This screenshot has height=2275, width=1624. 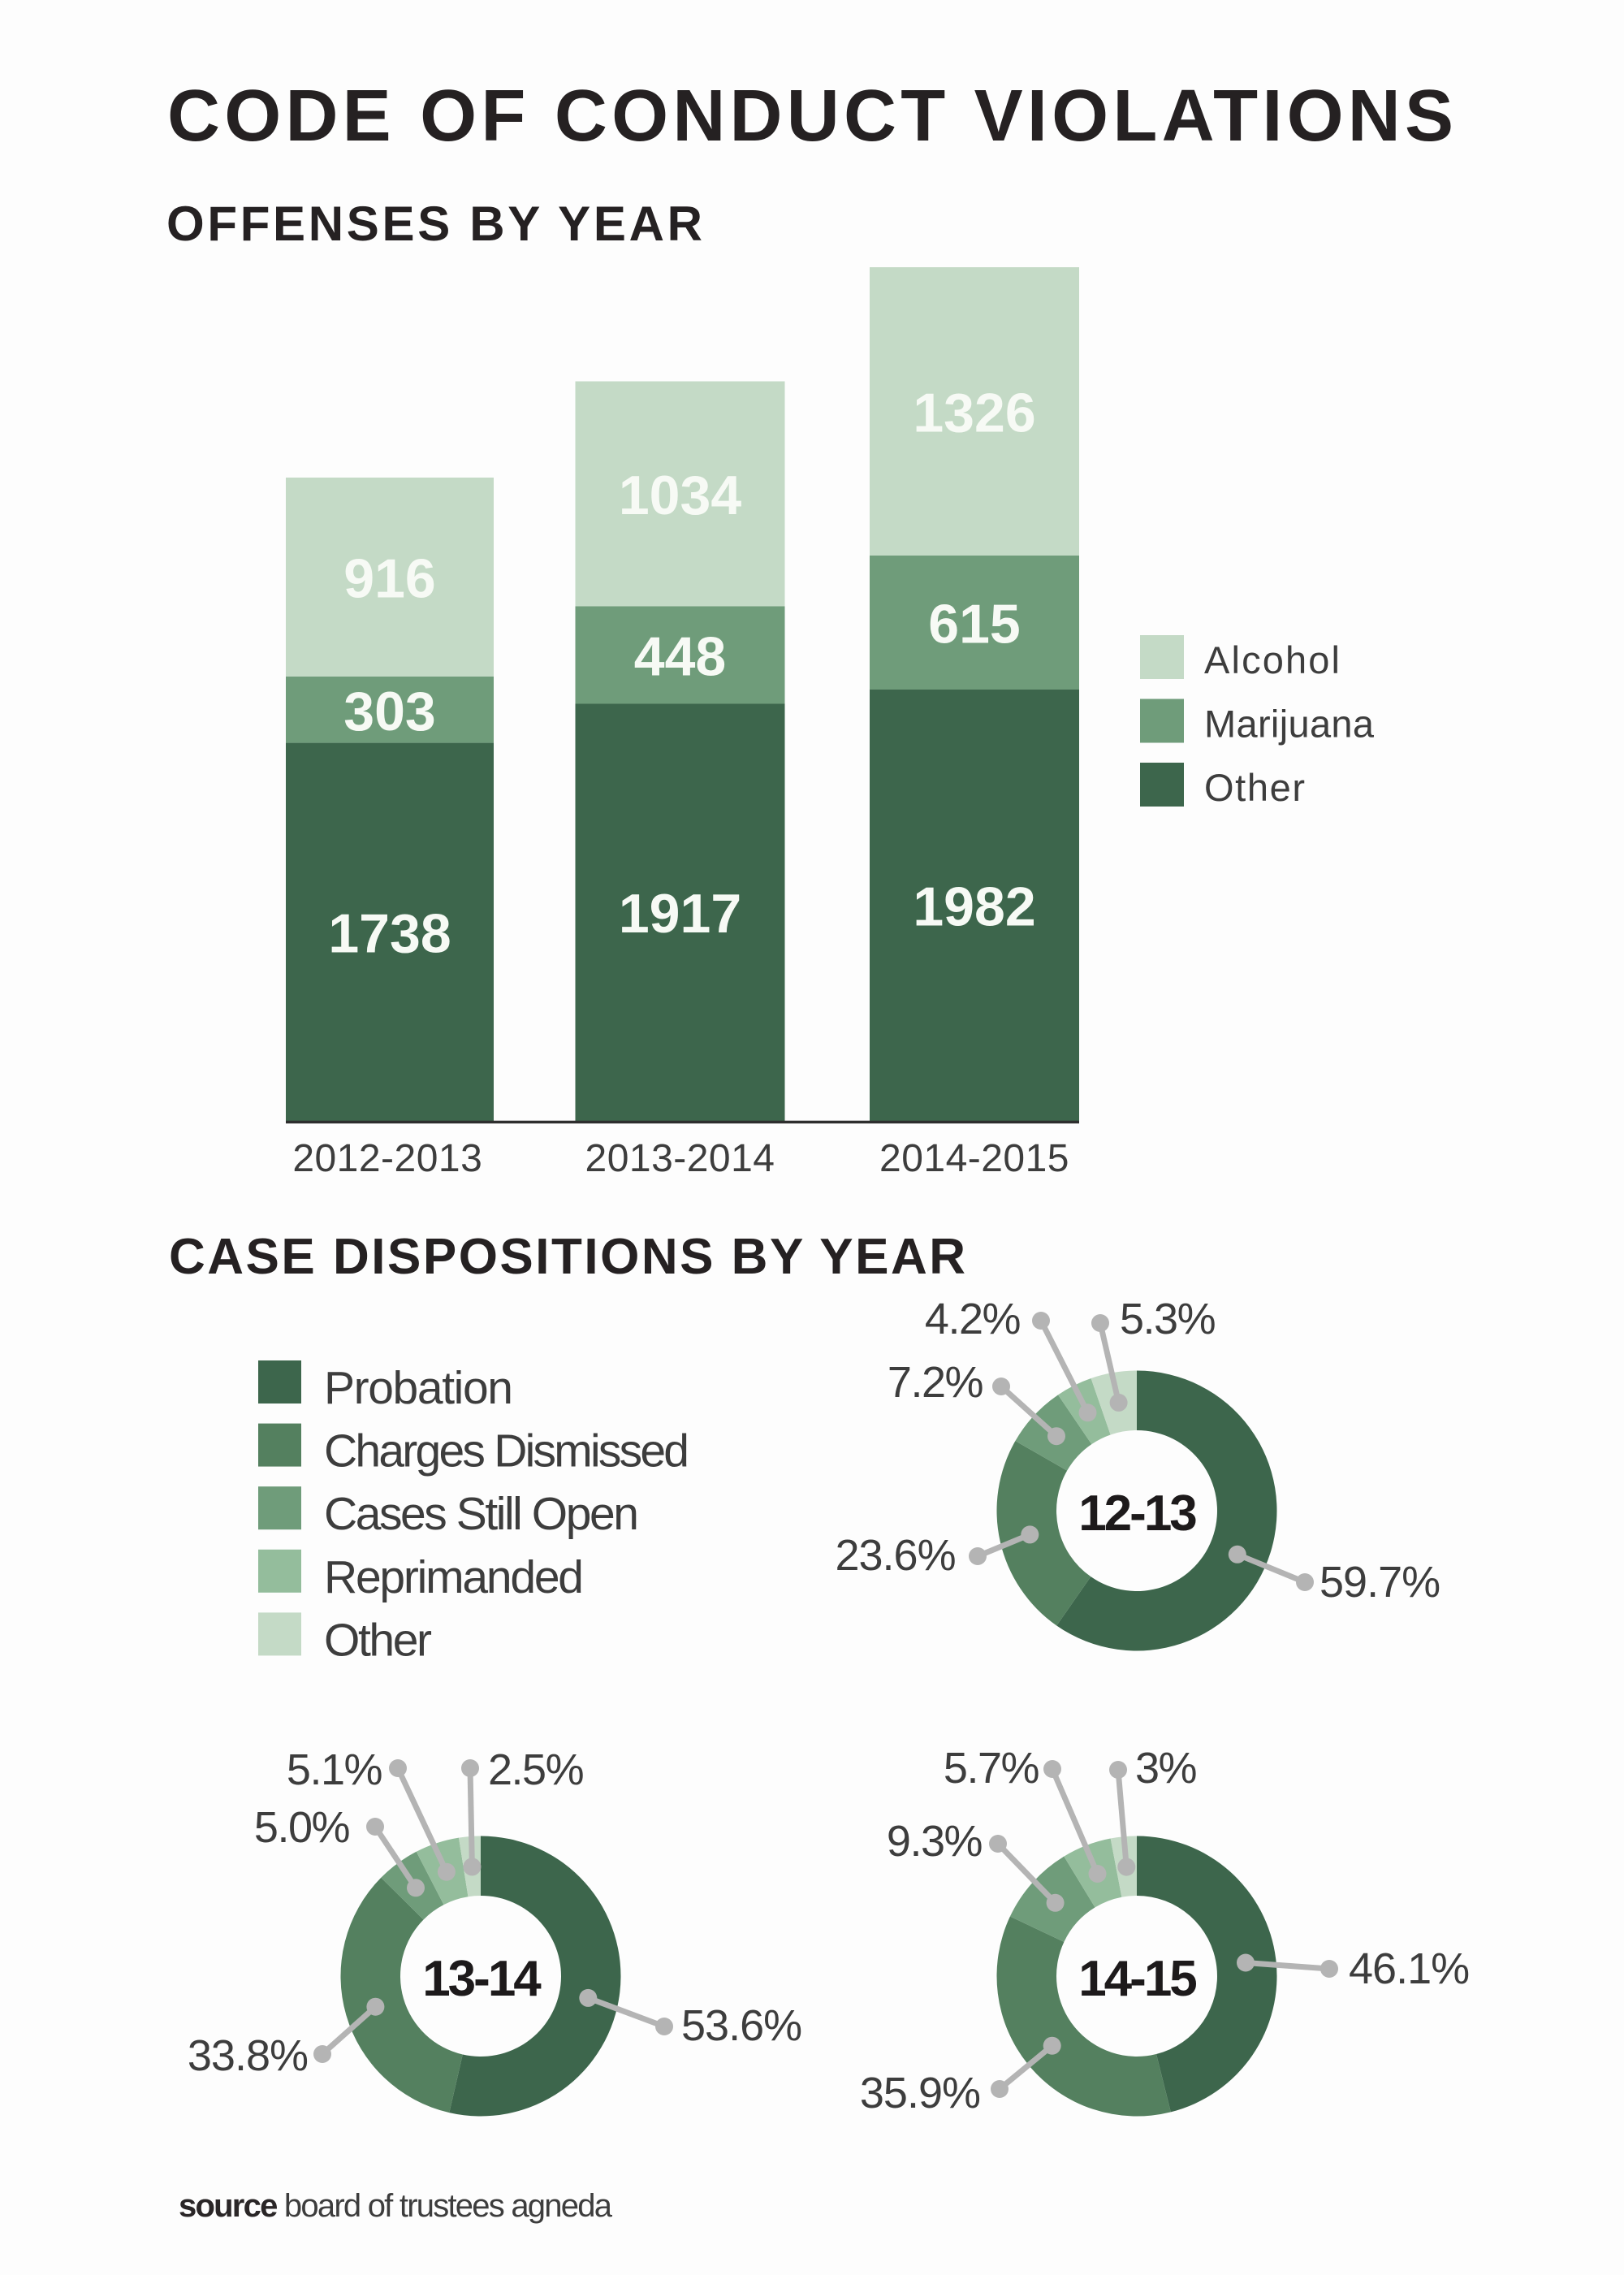 I want to click on svg-text: 35.9%, so click(x=920, y=2093).